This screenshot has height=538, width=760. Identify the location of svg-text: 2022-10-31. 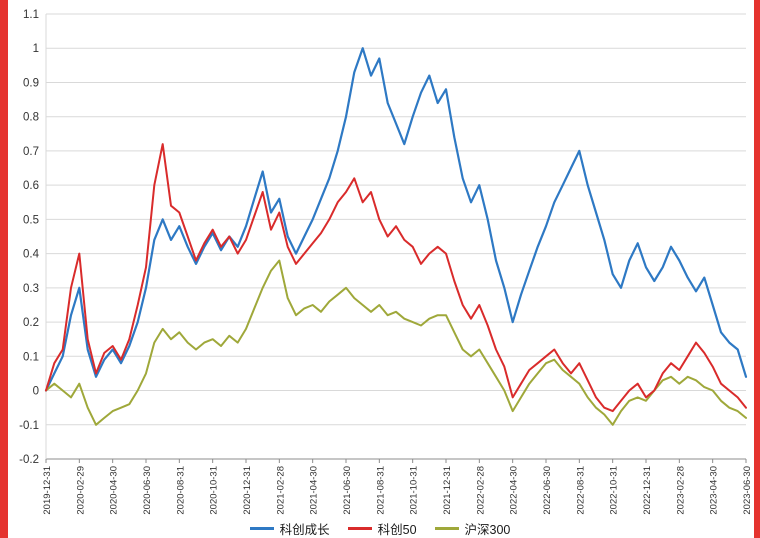
(614, 490).